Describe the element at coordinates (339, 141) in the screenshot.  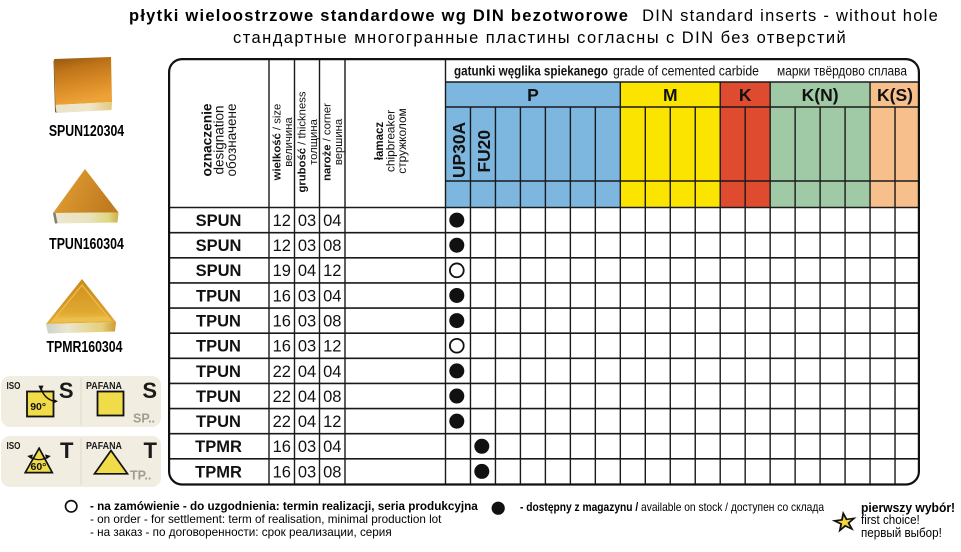
I see `svg-text: вершина` at that location.